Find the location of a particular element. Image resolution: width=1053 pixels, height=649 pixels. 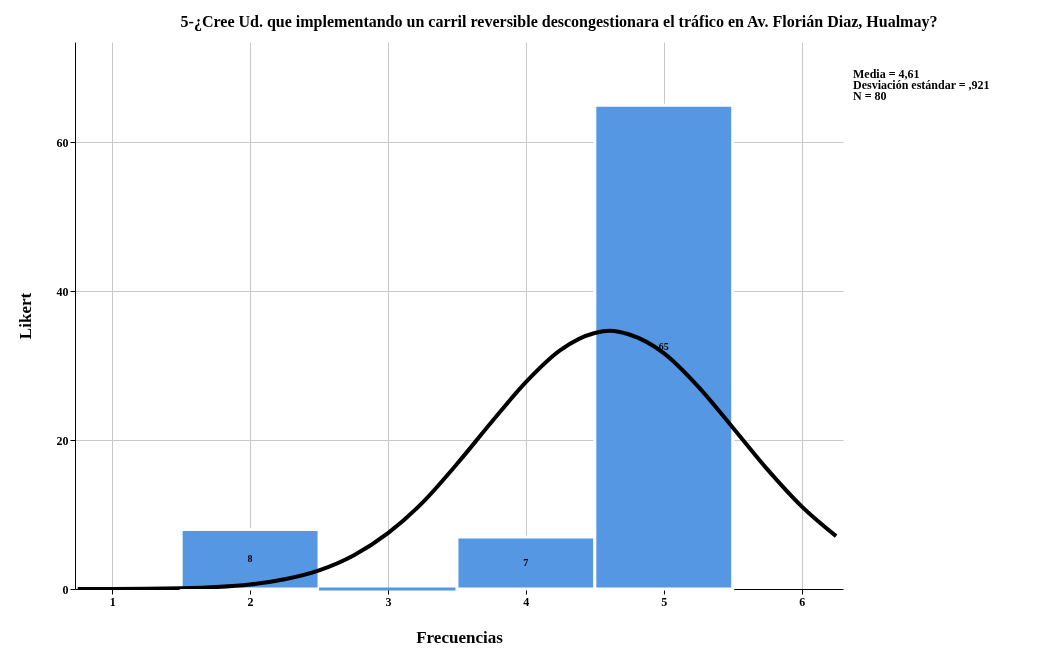

text: Media = 4,61 is located at coordinates (886, 74).